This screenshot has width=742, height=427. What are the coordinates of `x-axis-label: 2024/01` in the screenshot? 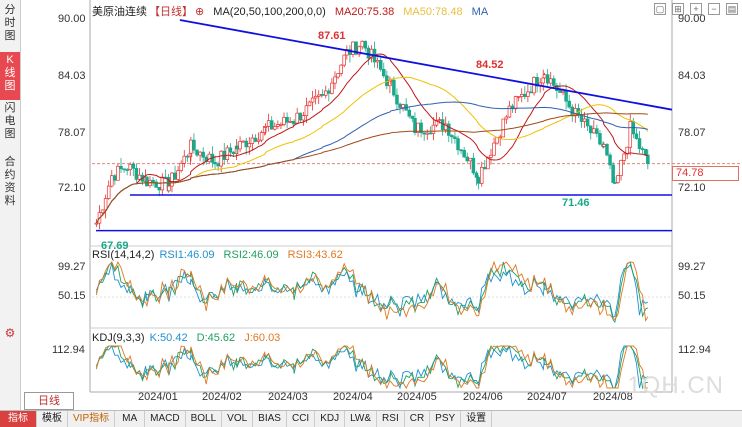 It's located at (158, 397).